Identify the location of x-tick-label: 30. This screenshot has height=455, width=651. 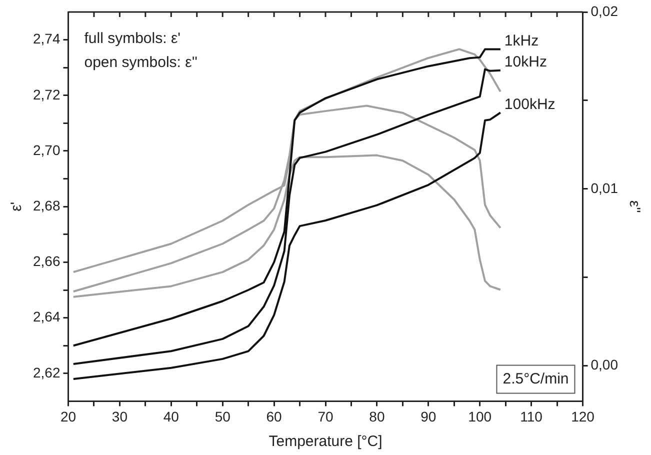
(120, 416).